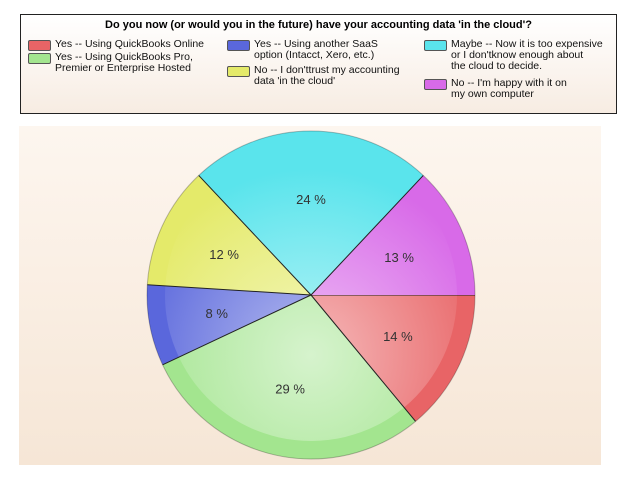 The width and height of the screenshot is (640, 480). I want to click on pie-data-label-5: 24 %, so click(311, 199).